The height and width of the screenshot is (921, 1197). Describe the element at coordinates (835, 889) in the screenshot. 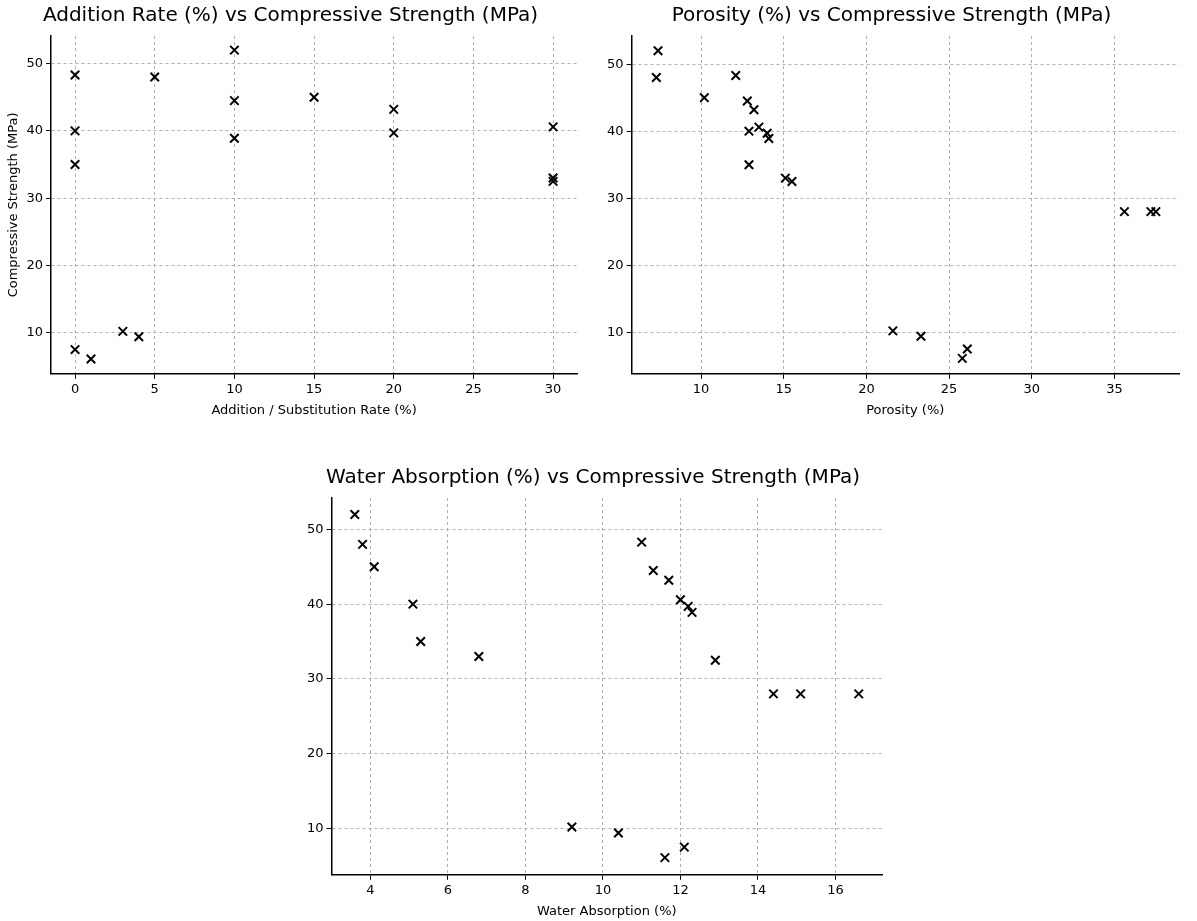

I see `x-tick-label: 16` at that location.